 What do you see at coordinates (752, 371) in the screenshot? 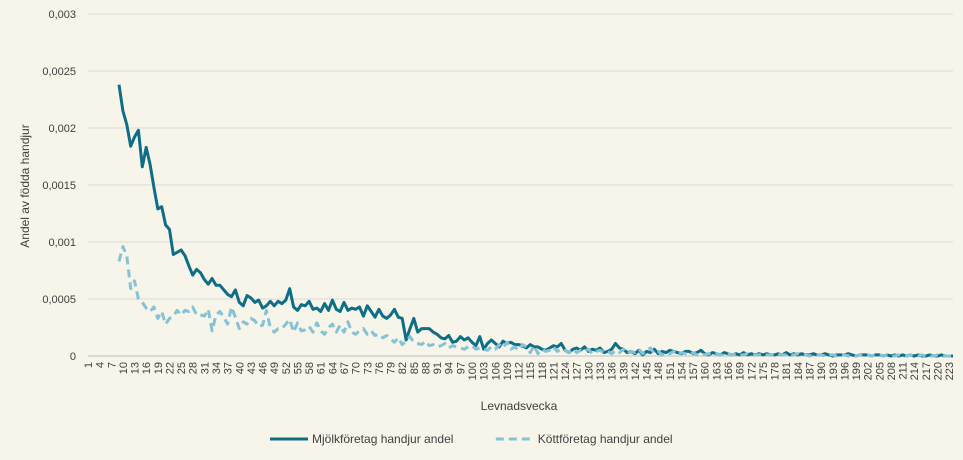
I see `x-tick-label: 172` at bounding box center [752, 371].